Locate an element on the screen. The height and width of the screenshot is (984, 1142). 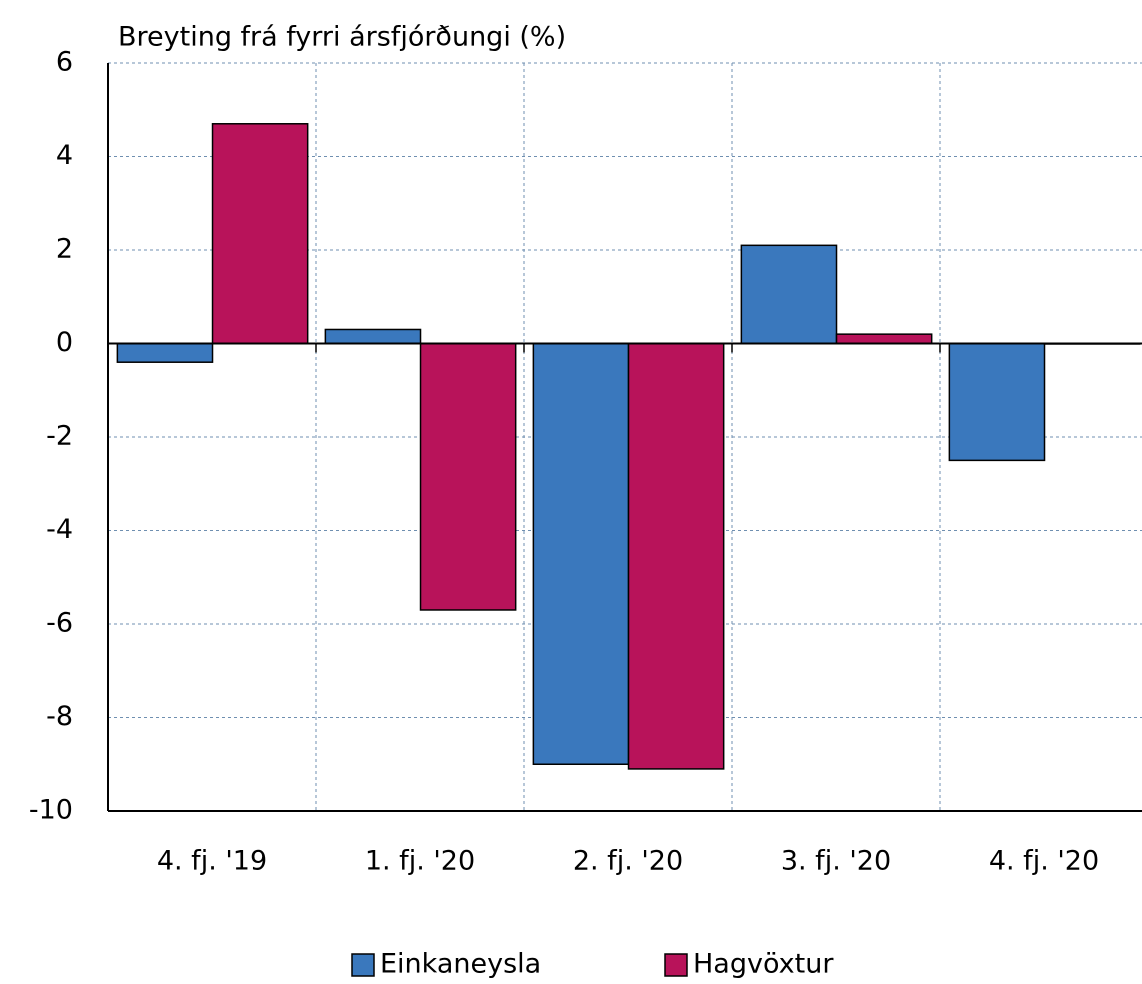
chart-title: Breyting frá fyrri ársfjórðungi (%) is located at coordinates (342, 37).